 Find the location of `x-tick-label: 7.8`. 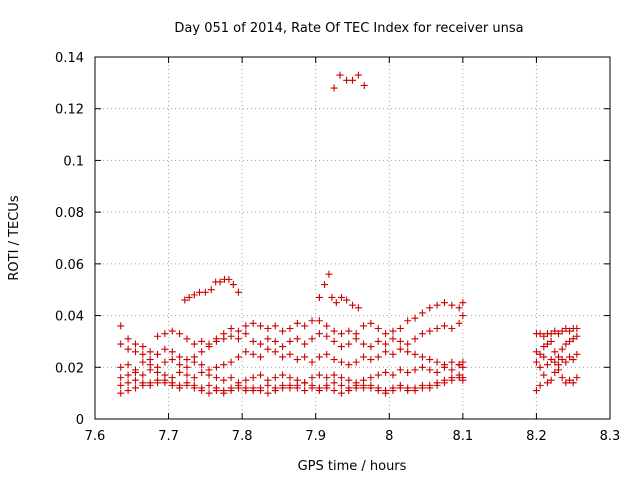

x-tick-label: 7.8 is located at coordinates (242, 436).